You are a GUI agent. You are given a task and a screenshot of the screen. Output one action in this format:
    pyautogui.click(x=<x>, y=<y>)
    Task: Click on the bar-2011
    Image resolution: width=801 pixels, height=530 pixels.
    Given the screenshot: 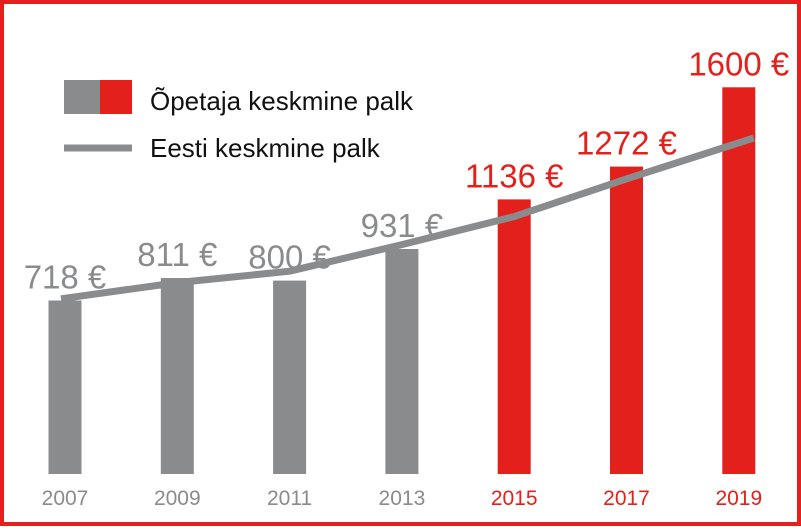 What is the action you would take?
    pyautogui.click(x=290, y=377)
    